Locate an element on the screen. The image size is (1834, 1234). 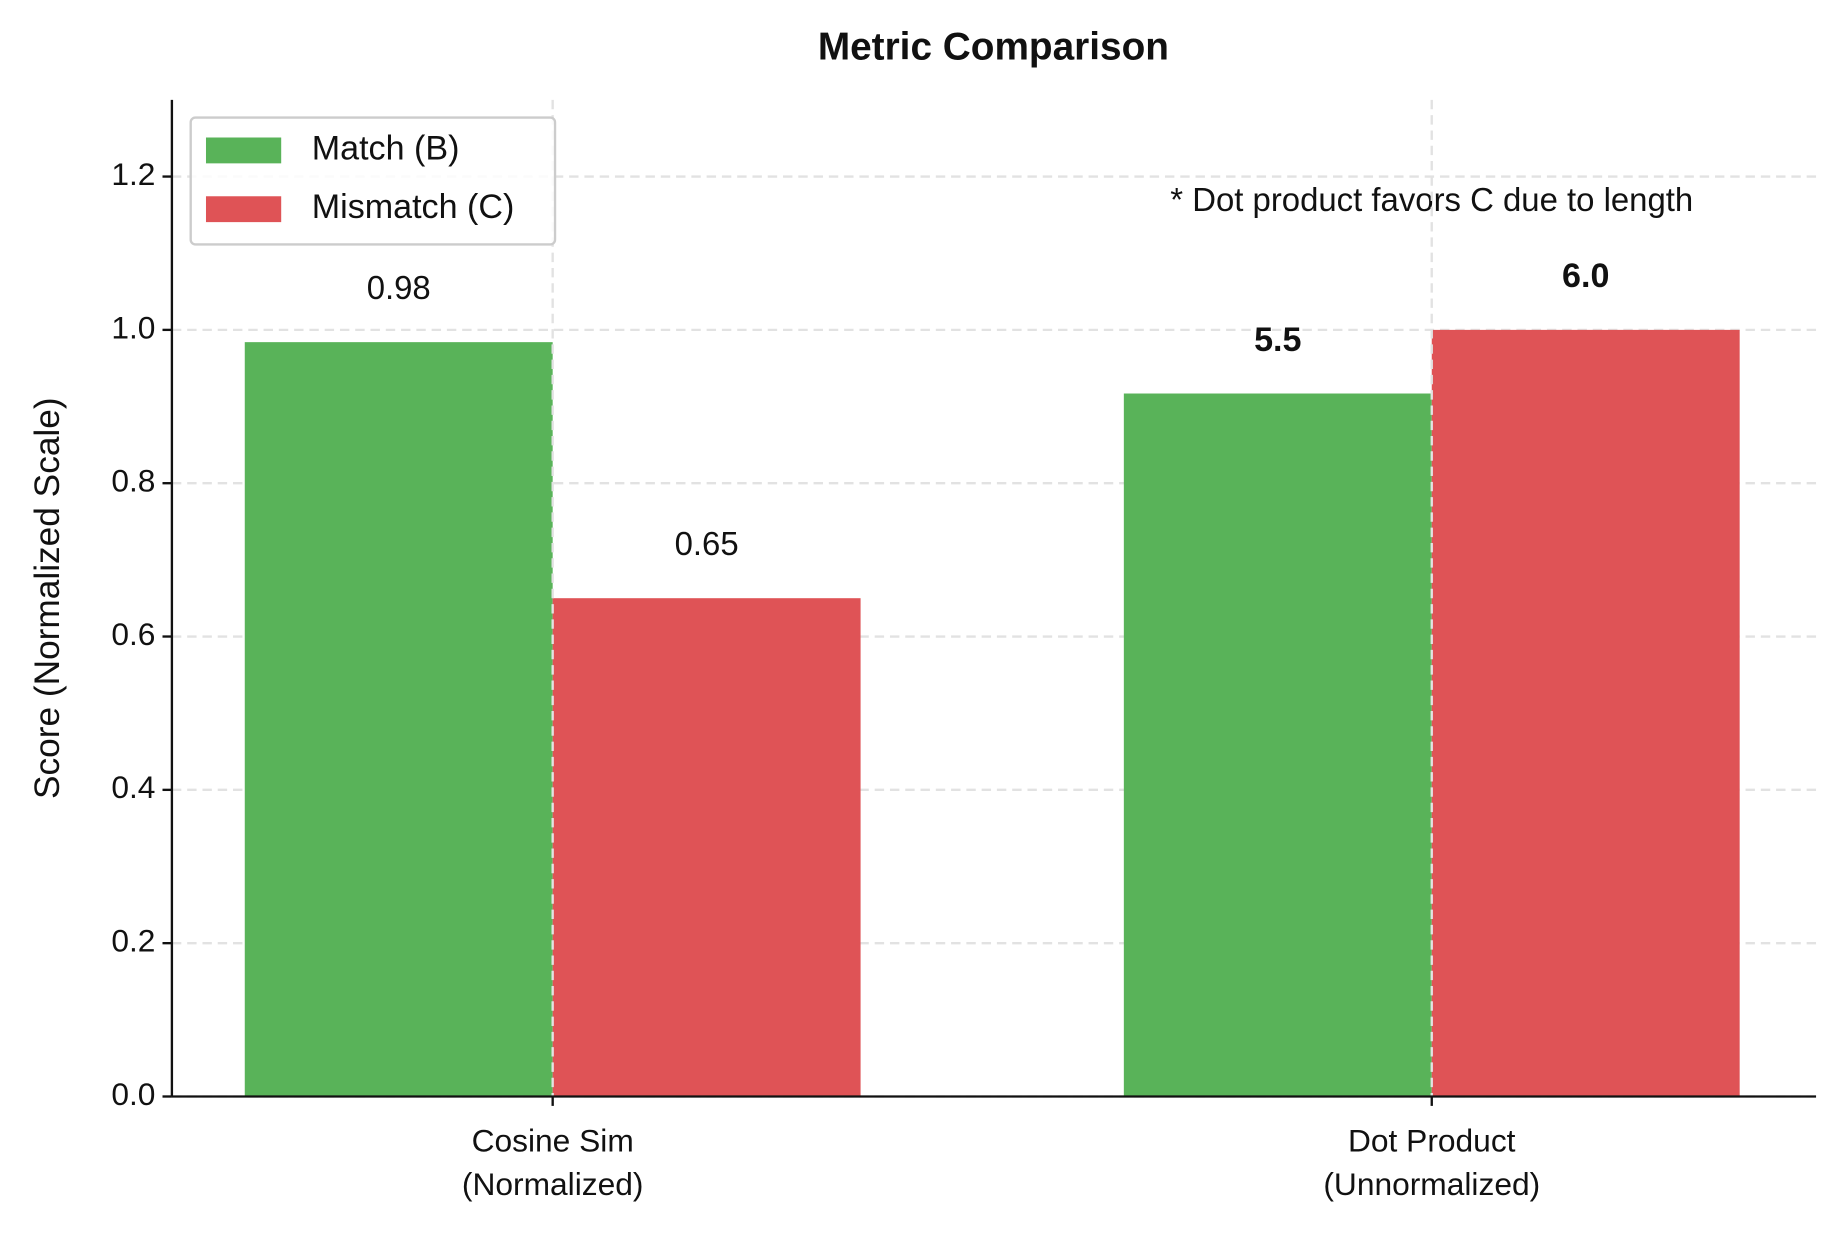
y-tick-label: 0.8 is located at coordinates (133, 481).